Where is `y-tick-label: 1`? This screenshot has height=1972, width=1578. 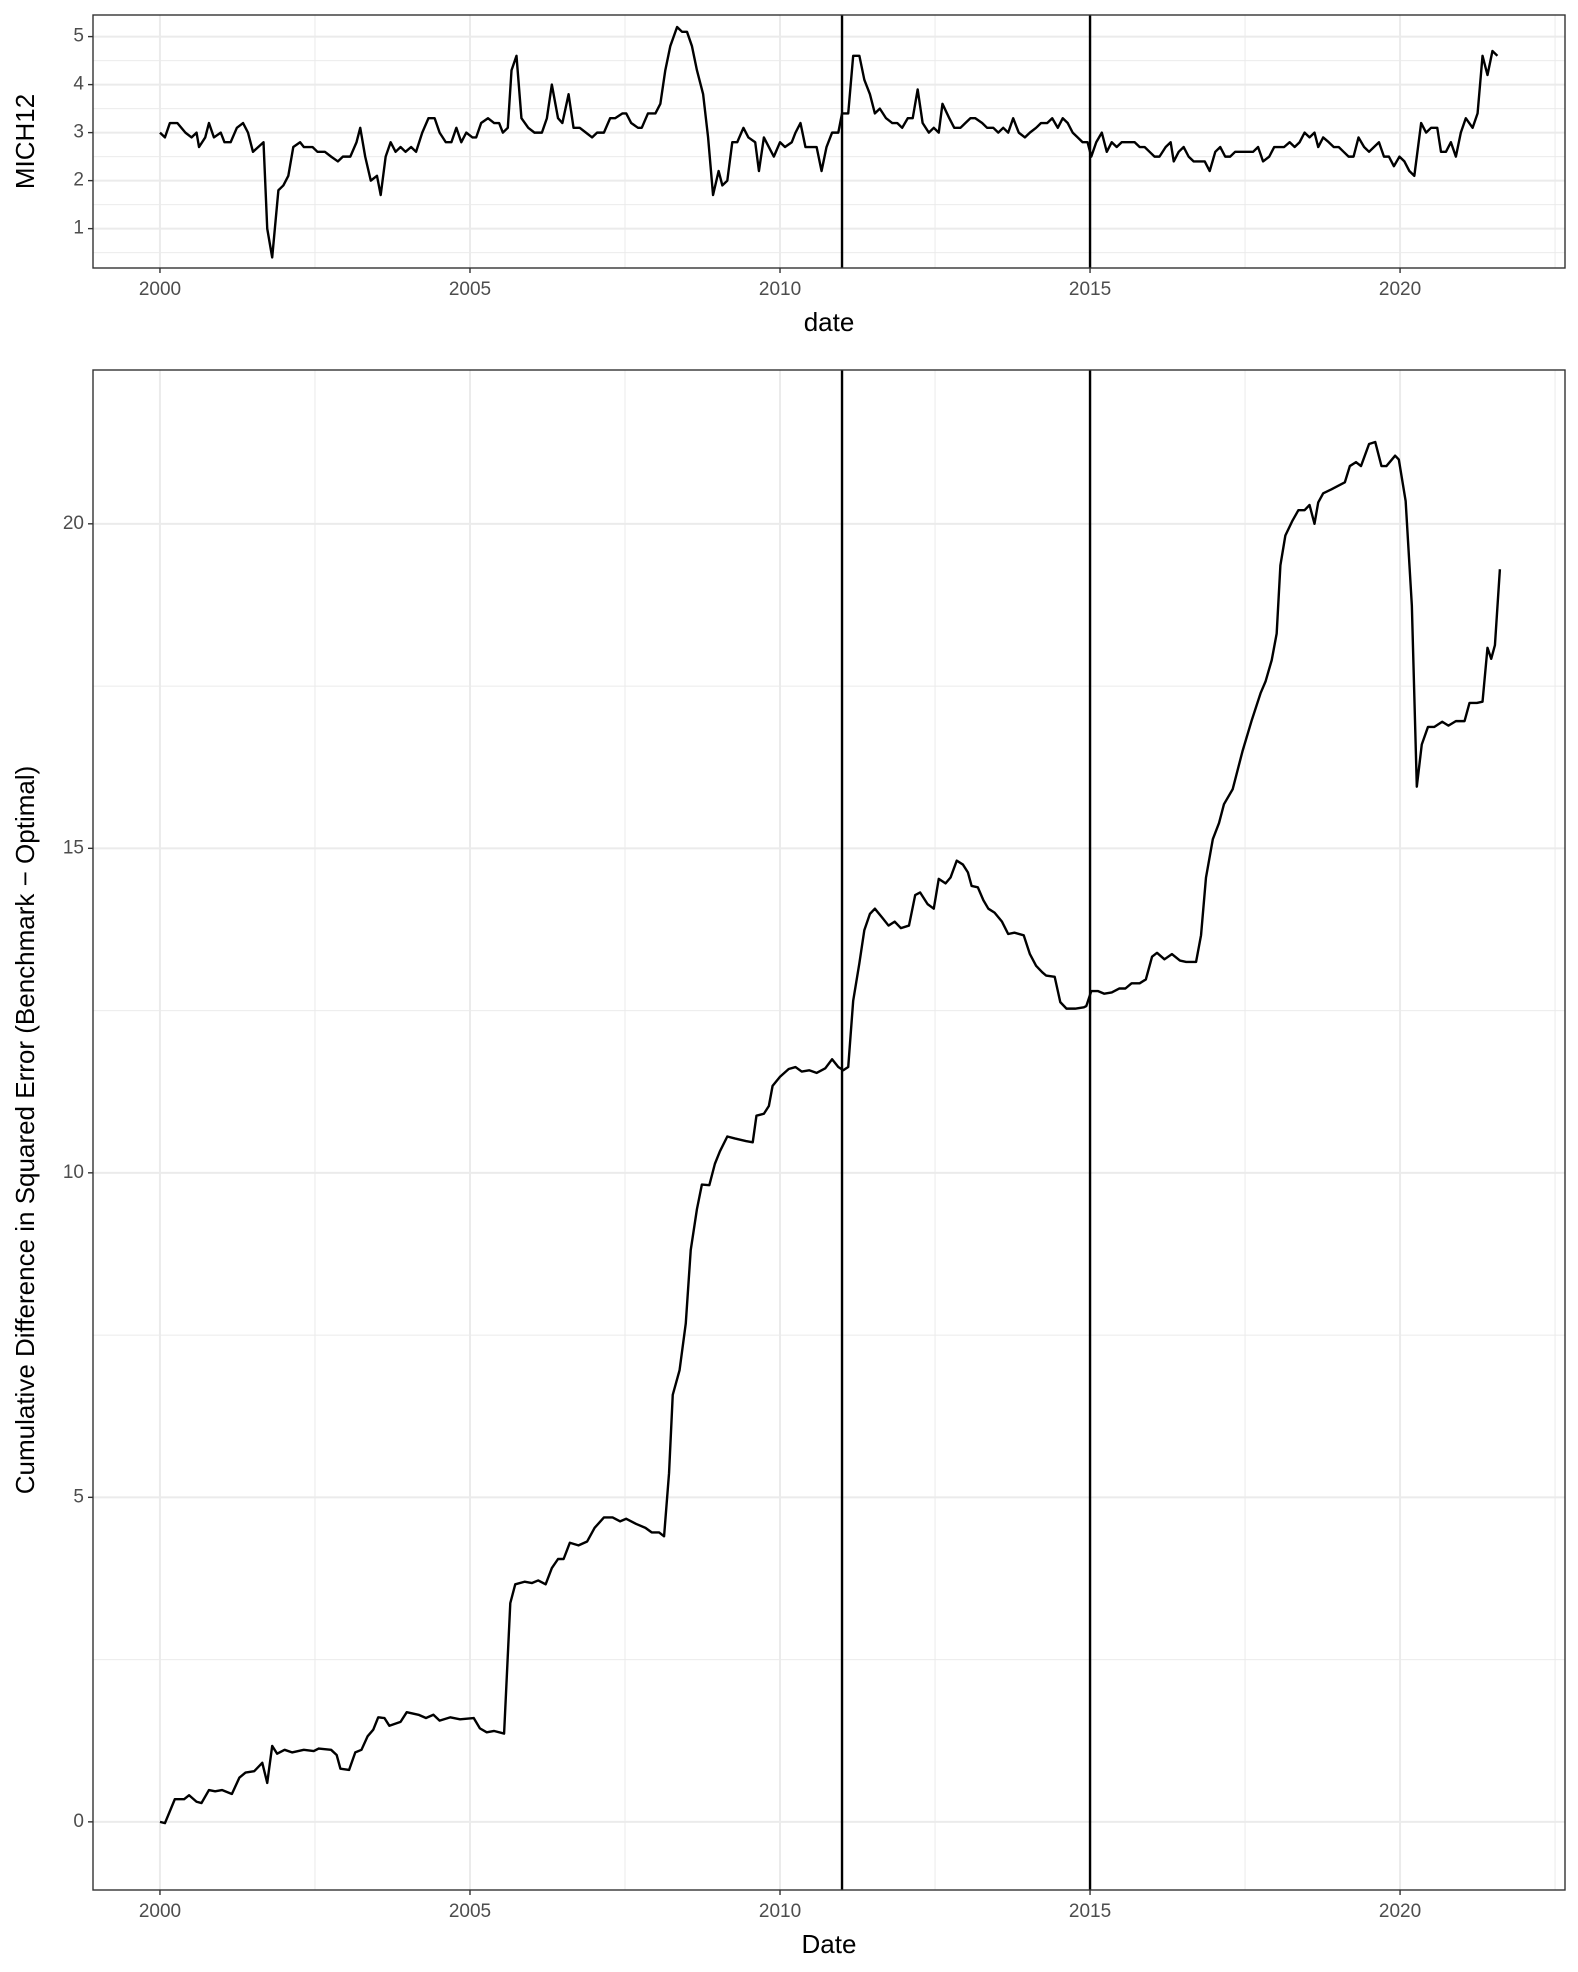
y-tick-label: 1 is located at coordinates (78, 228).